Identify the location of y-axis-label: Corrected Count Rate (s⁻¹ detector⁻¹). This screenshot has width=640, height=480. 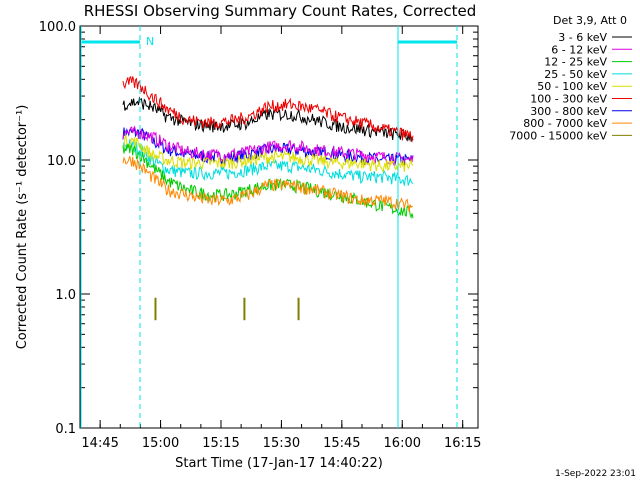
(22, 227).